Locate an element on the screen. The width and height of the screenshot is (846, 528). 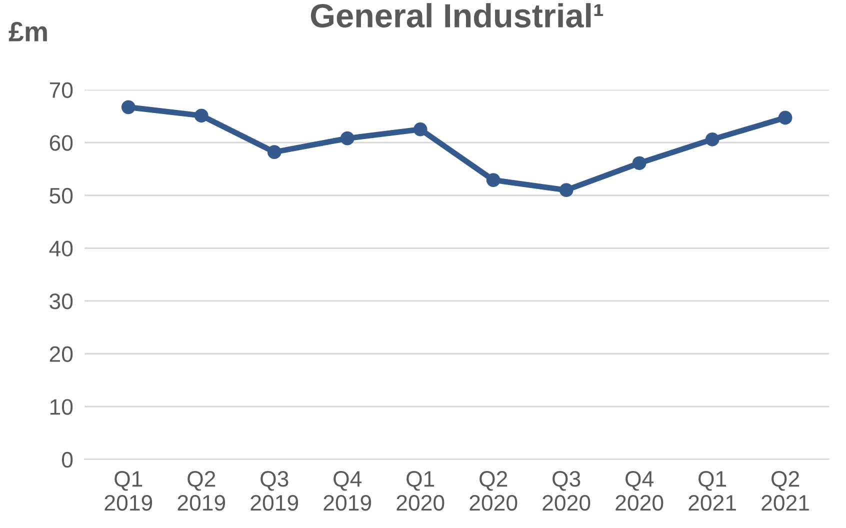
x-tick-label: Q1 2020 is located at coordinates (420, 491).